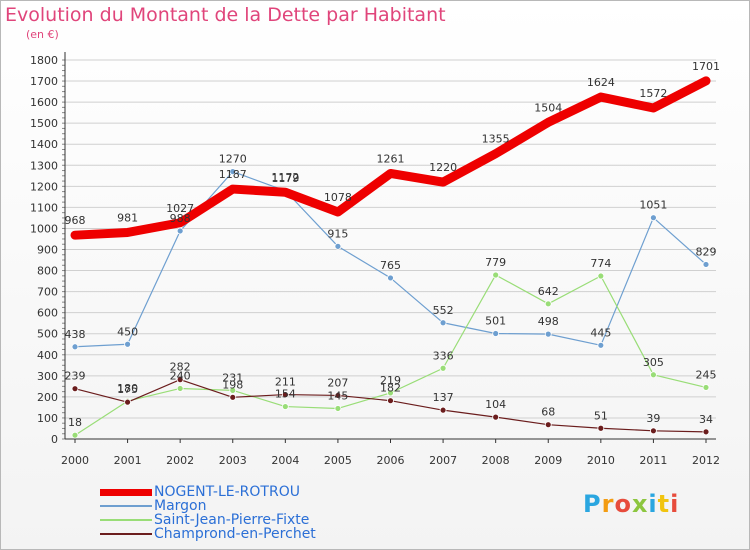 Image resolution: width=750 pixels, height=550 pixels. I want to click on data-label: 1572, so click(653, 93).